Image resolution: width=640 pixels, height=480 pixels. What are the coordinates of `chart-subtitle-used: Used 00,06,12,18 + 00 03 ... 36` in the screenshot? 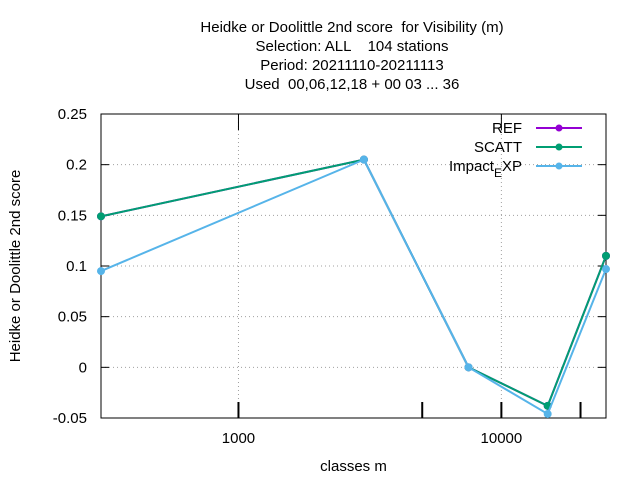 It's located at (352, 84).